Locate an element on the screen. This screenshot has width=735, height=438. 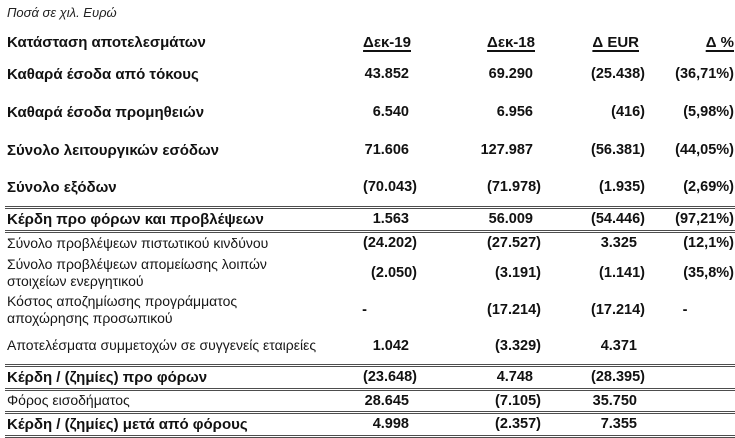
cell-value: 28.645 is located at coordinates (371, 401).